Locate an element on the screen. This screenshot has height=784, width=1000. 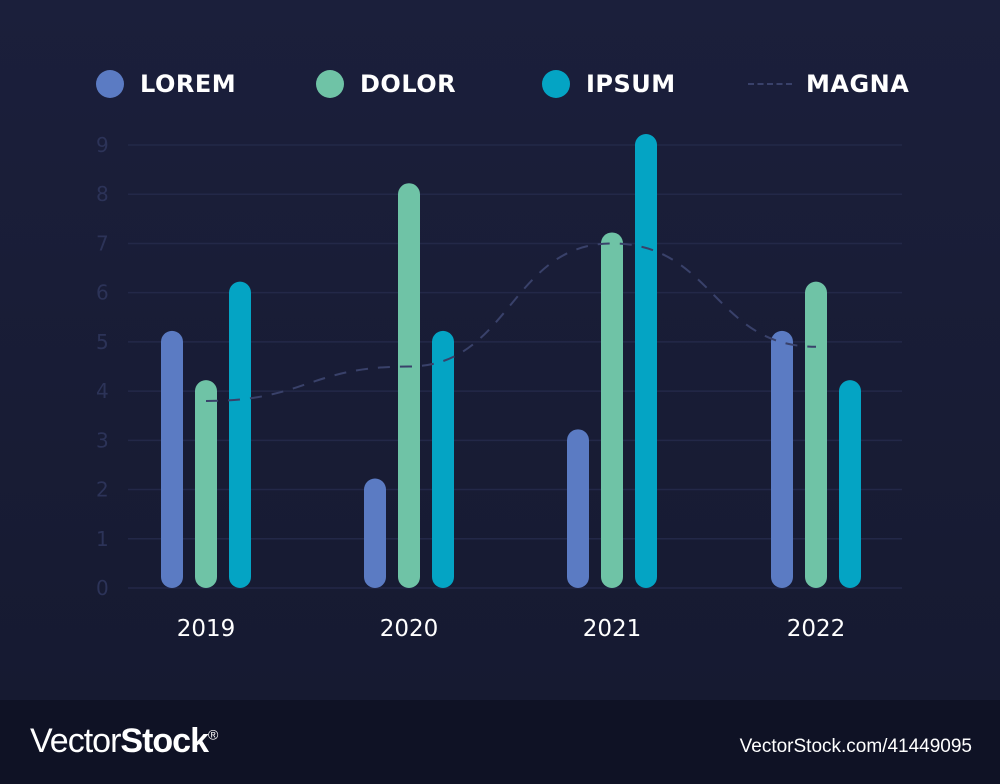
x-tick-label: 2019 is located at coordinates (206, 629).